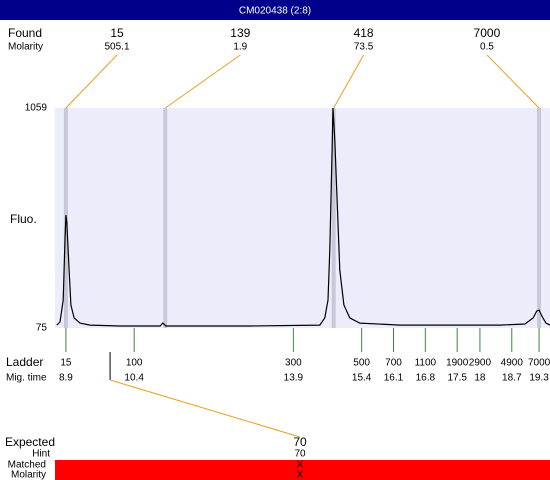 The width and height of the screenshot is (550, 480). Describe the element at coordinates (300, 465) in the screenshot. I see `matched-value: X` at that location.